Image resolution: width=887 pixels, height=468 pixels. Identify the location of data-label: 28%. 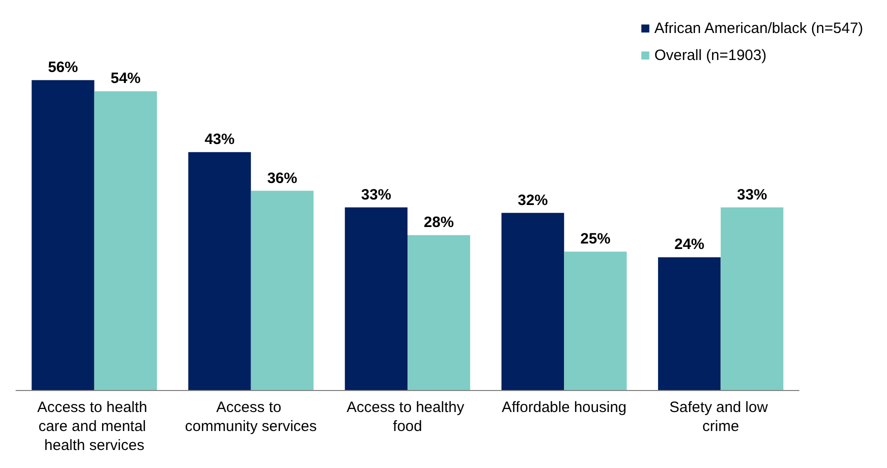
(439, 223).